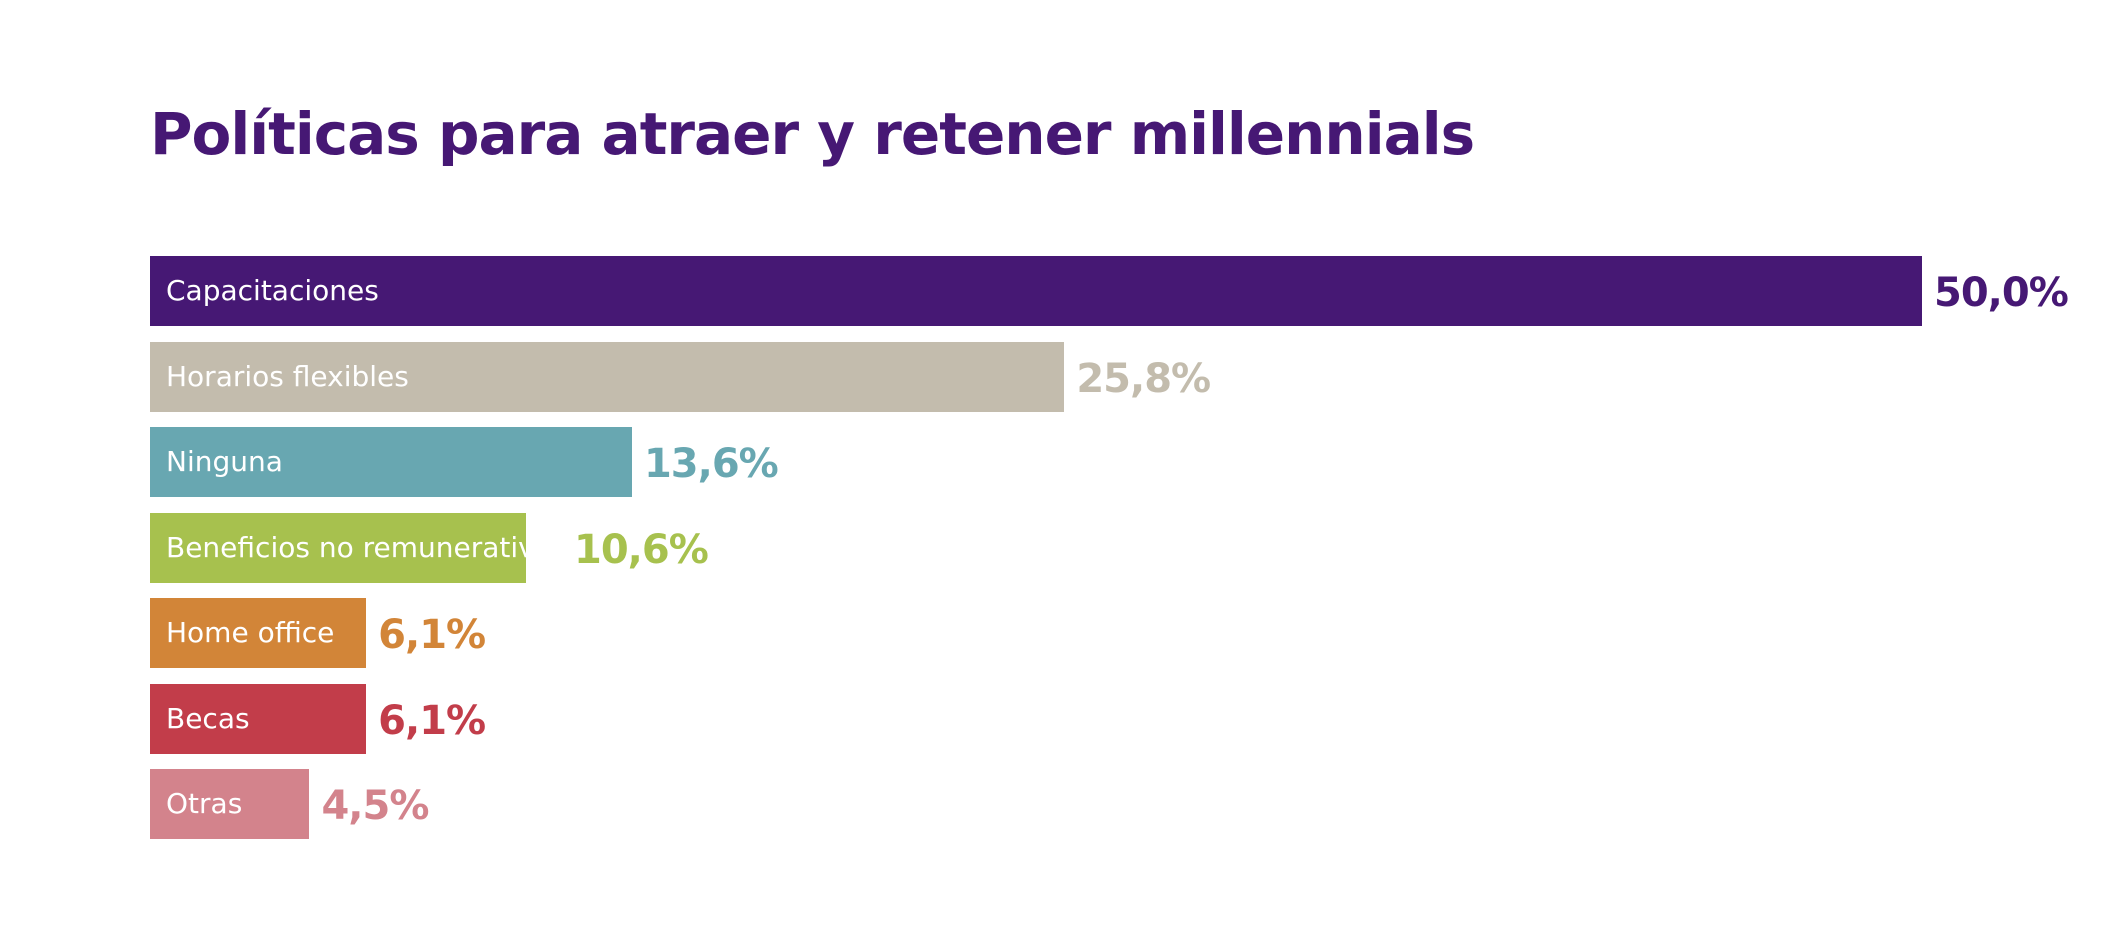 Image resolution: width=2125 pixels, height=940 pixels. I want to click on category-label: Home office, so click(250, 632).